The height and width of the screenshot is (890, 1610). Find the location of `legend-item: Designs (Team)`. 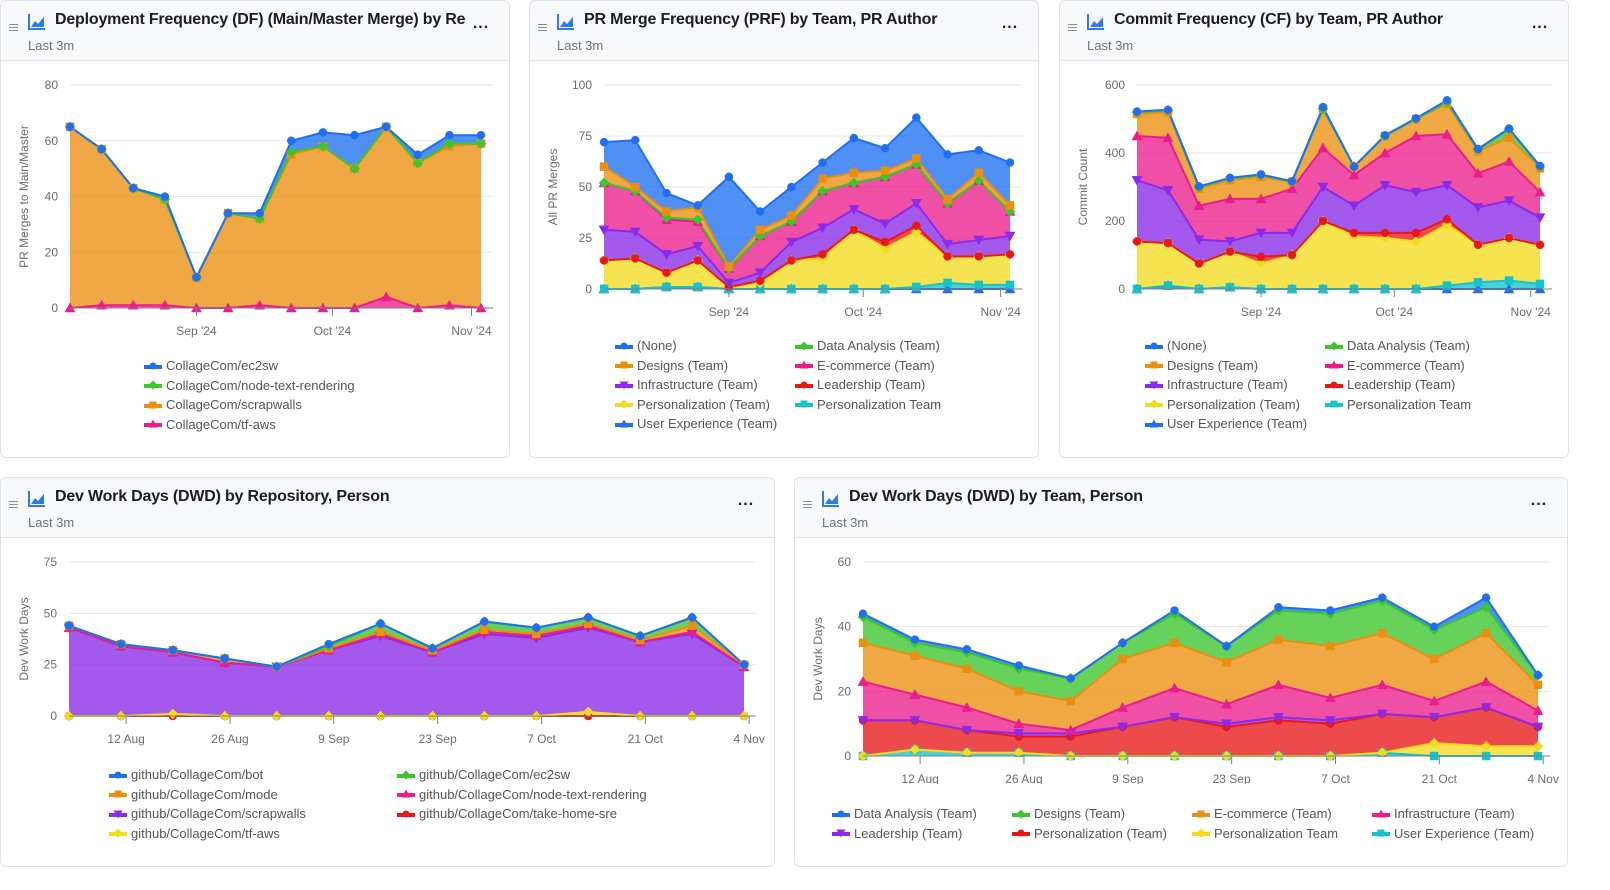

legend-item: Designs (Team) is located at coordinates (671, 366).